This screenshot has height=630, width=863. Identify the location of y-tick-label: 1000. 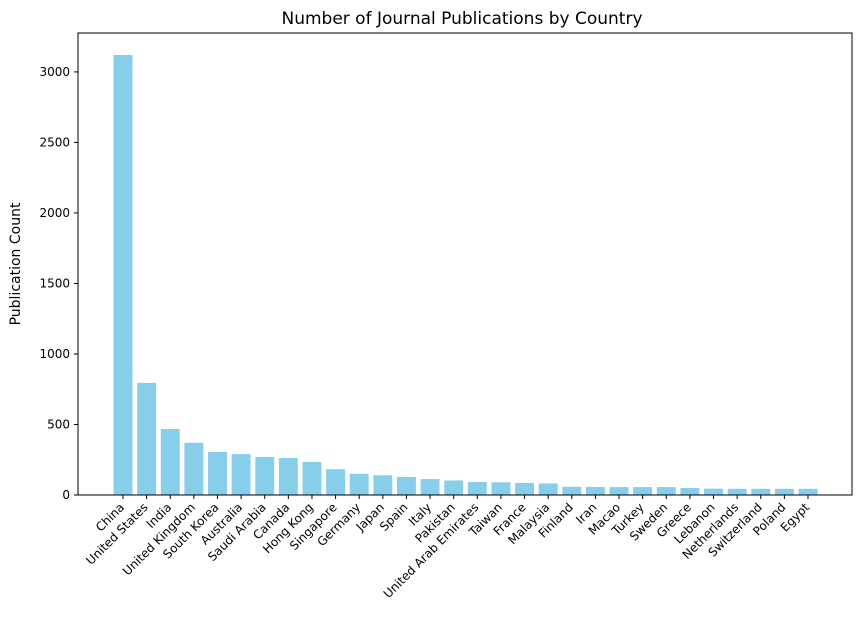
(54, 354).